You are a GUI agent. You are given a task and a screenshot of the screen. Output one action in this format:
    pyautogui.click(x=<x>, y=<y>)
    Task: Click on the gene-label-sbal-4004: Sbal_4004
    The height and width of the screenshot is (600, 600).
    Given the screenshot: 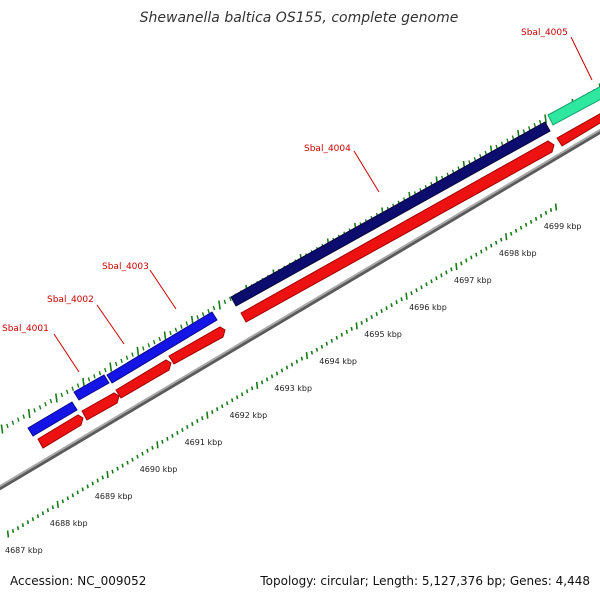 What is the action you would take?
    pyautogui.click(x=327, y=149)
    